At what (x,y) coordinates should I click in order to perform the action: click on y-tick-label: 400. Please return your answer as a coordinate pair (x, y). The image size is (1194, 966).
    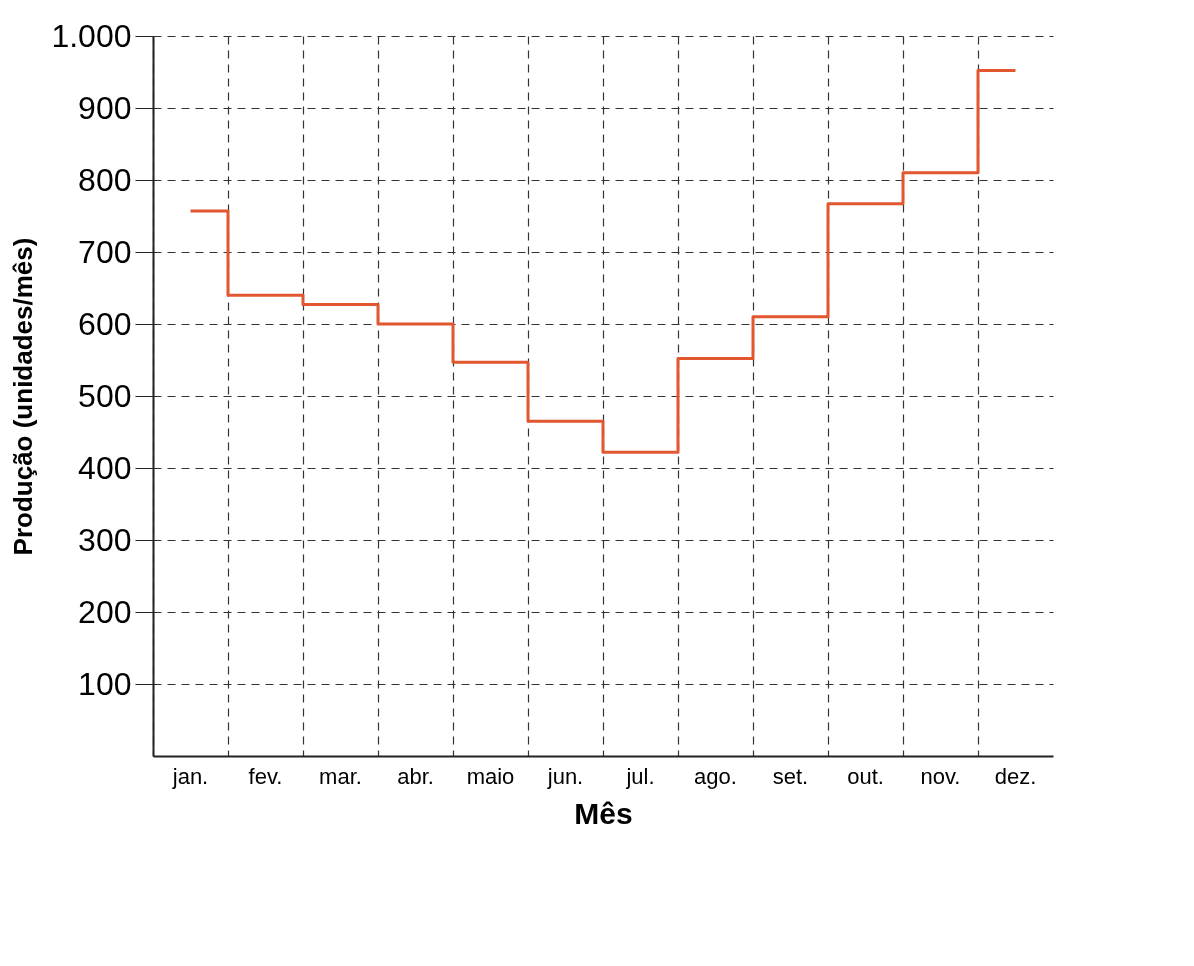
    Looking at the image, I should click on (105, 467).